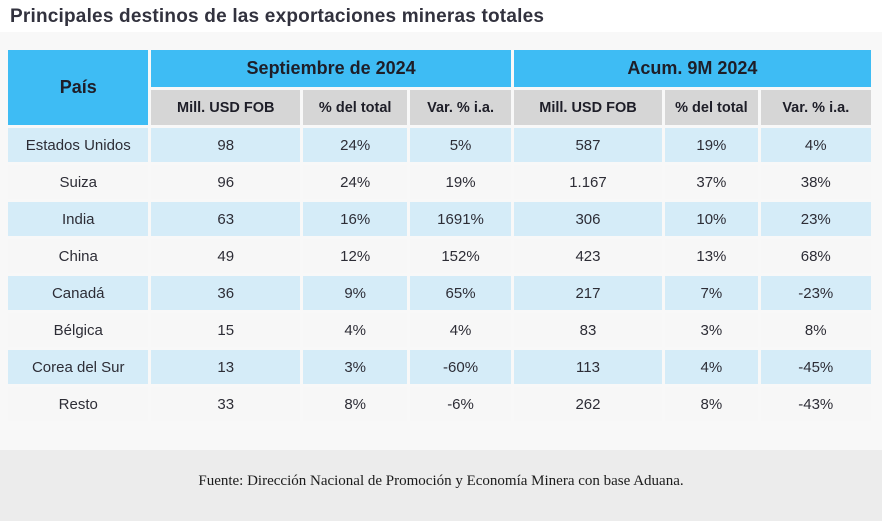 This screenshot has height=521, width=882. I want to click on cell-value: 152%, so click(460, 256).